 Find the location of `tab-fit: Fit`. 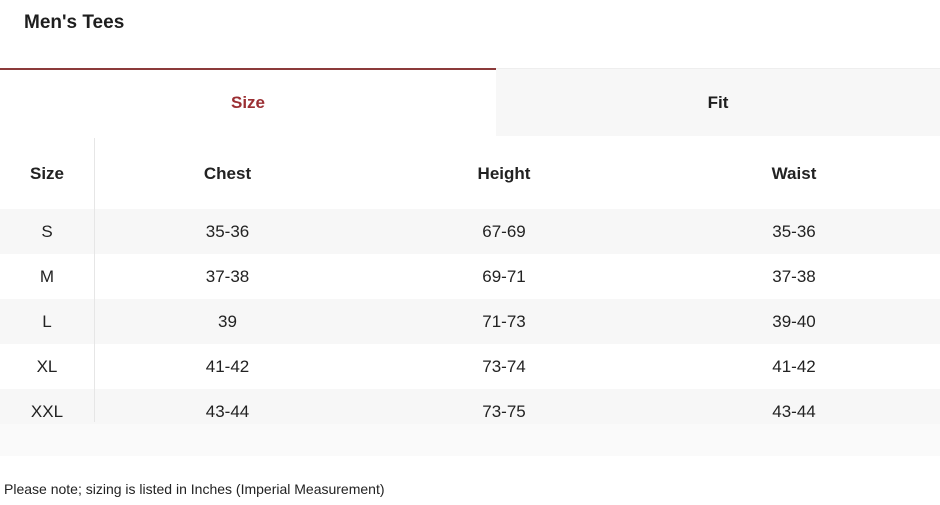

tab-fit: Fit is located at coordinates (718, 102).